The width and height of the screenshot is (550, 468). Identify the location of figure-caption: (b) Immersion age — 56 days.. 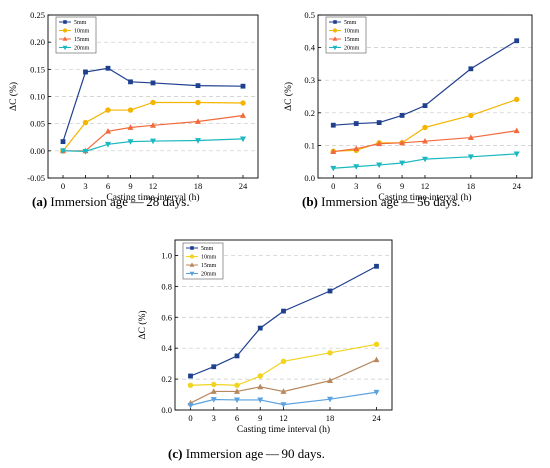
(381, 201).